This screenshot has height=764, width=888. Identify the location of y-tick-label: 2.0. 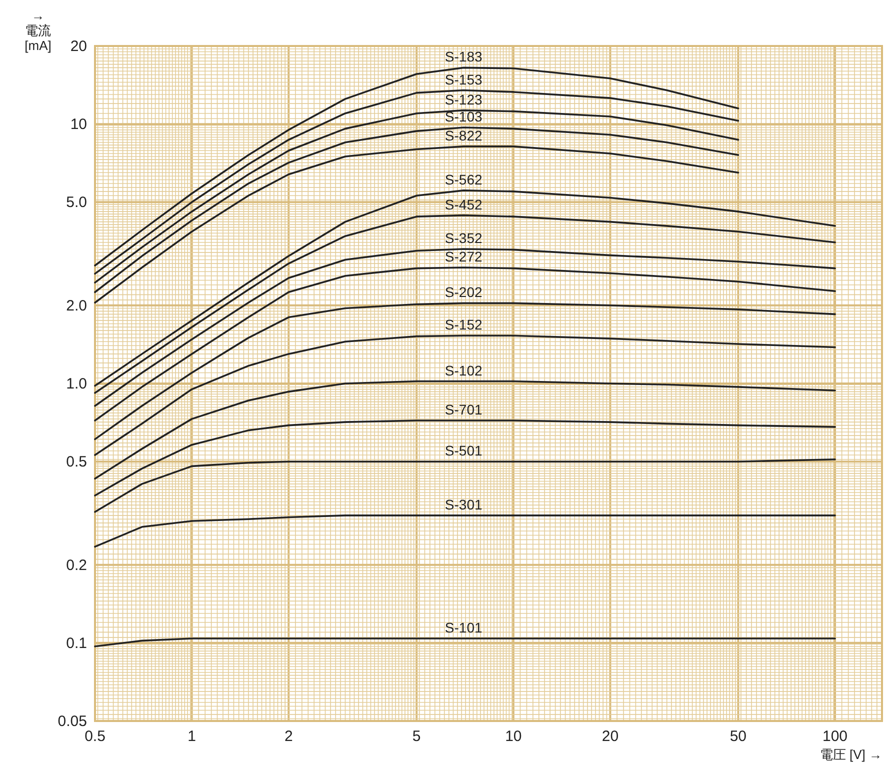
(76, 305).